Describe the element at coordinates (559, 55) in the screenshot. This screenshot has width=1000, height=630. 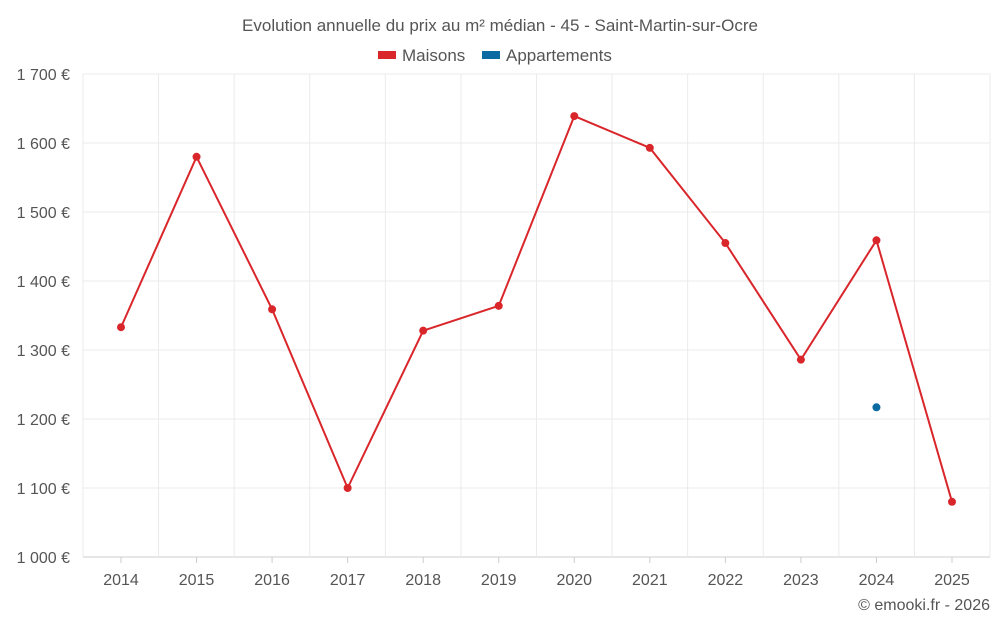
I see `legend-label: Appartements` at that location.